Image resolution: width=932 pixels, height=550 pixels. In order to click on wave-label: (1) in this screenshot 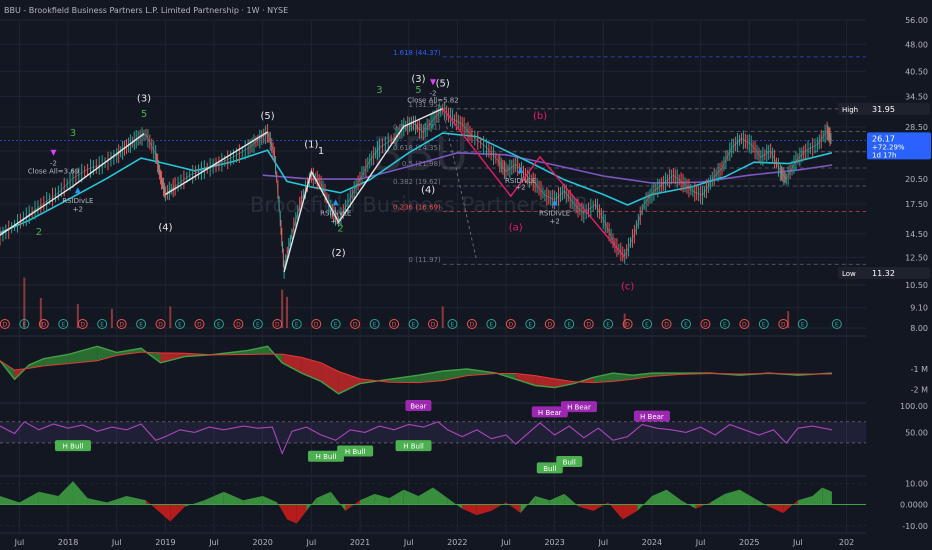, I will do `click(311, 145)`.